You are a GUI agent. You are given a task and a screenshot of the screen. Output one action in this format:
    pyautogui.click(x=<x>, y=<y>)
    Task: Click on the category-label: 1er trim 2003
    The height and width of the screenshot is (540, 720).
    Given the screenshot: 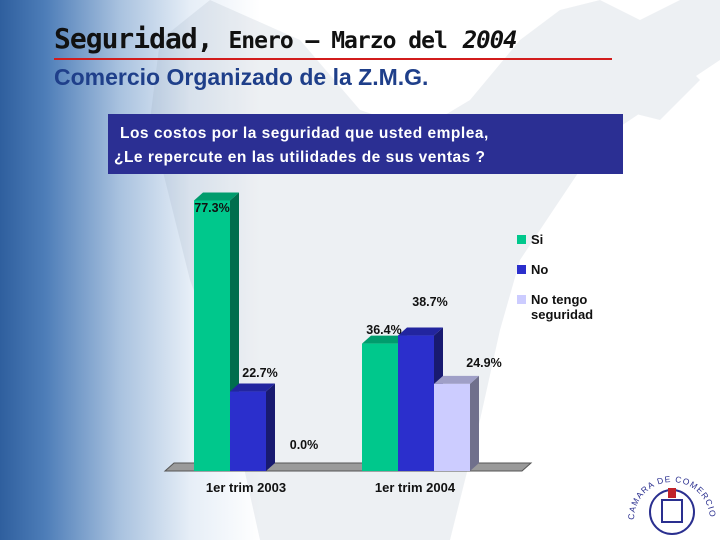 What is the action you would take?
    pyautogui.click(x=246, y=487)
    